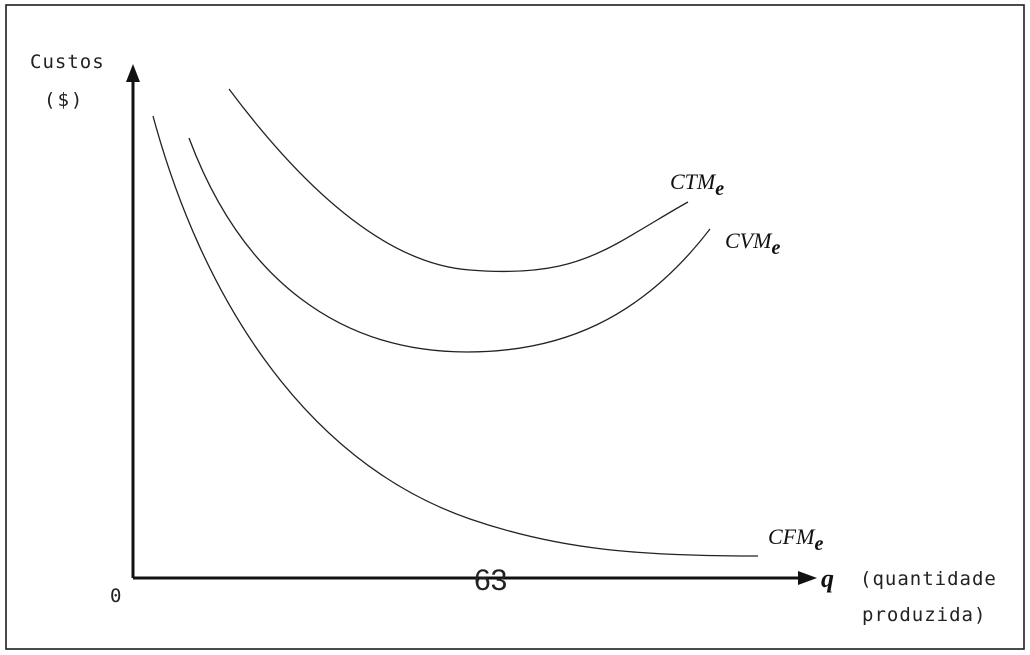  I want to click on ctm-curve, so click(458, 180).